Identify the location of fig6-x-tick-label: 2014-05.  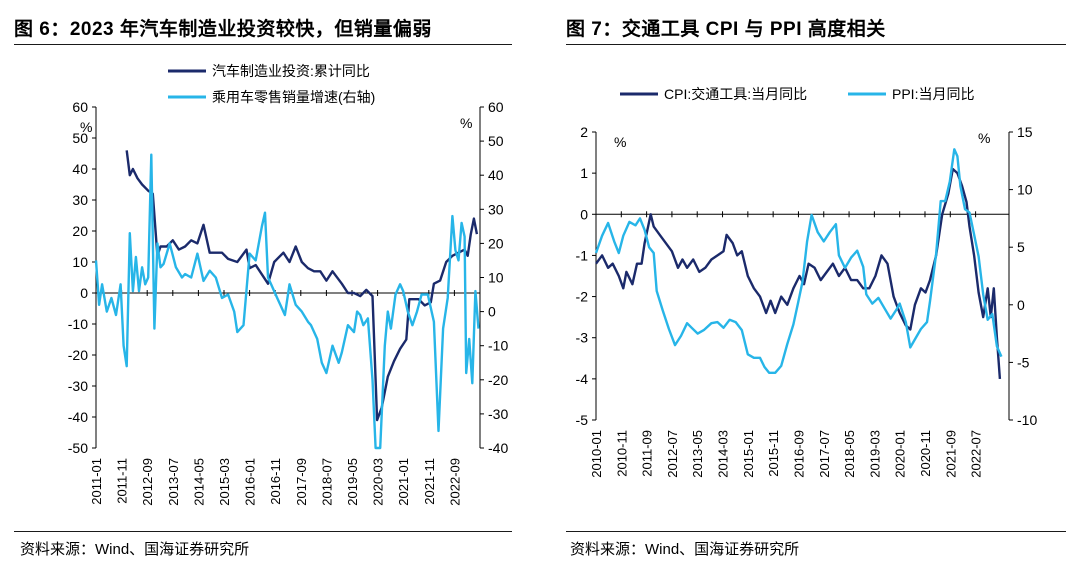
(198, 482).